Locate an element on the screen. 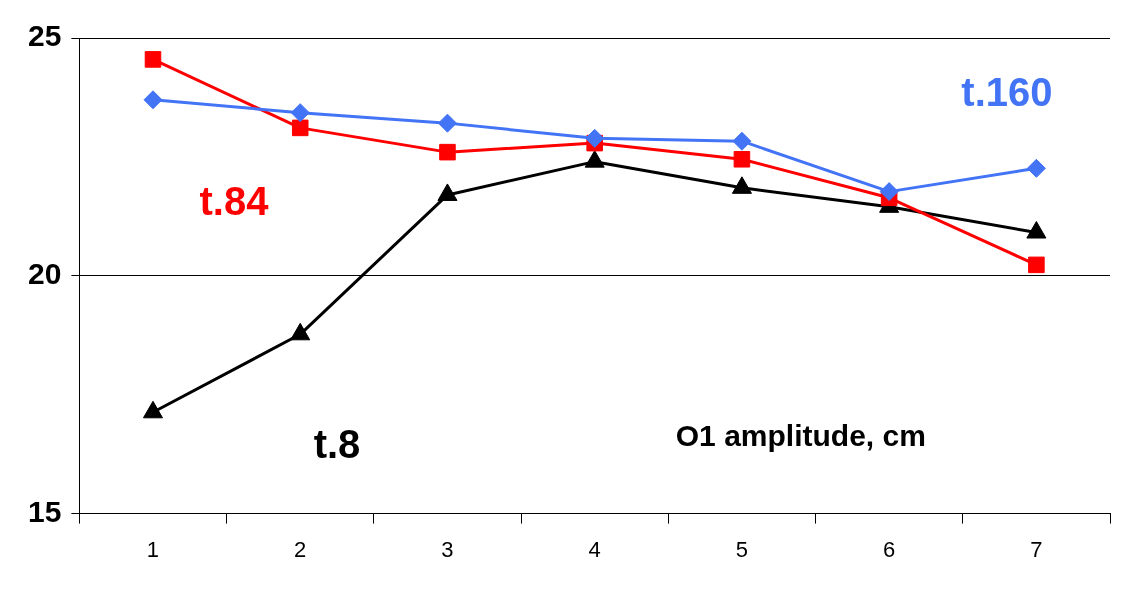 This screenshot has height=596, width=1130. x-tick-label: 6 is located at coordinates (889, 549).